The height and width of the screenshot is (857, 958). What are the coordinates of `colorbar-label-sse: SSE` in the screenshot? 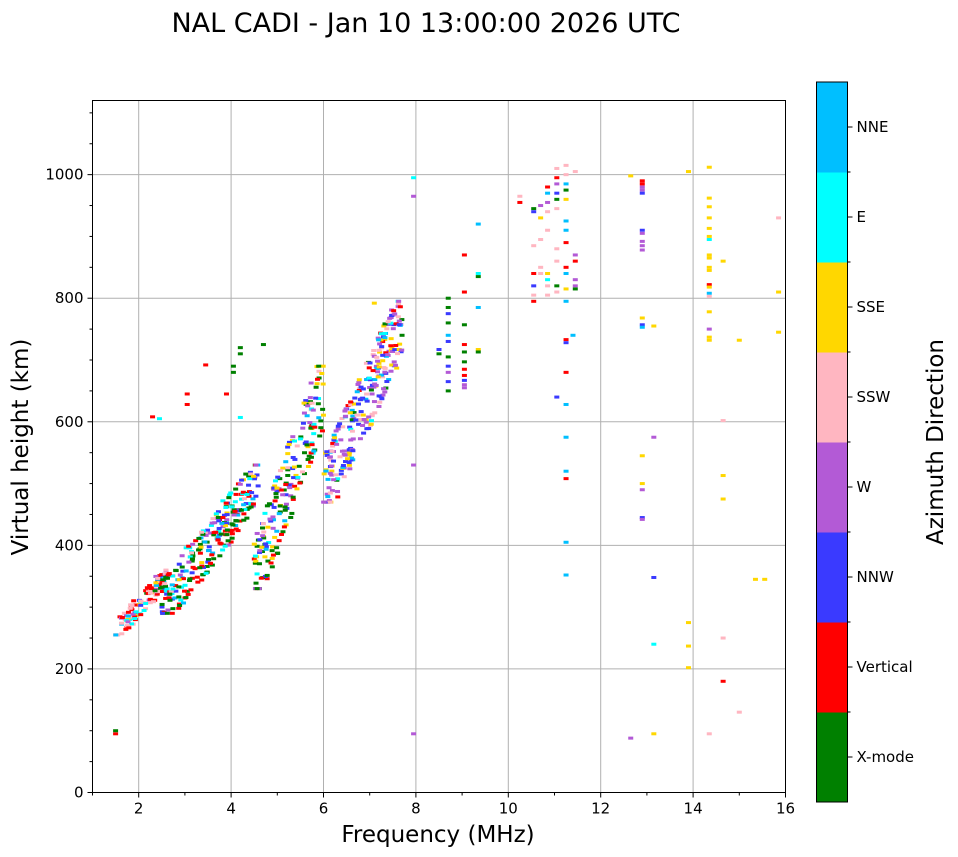 It's located at (871, 307).